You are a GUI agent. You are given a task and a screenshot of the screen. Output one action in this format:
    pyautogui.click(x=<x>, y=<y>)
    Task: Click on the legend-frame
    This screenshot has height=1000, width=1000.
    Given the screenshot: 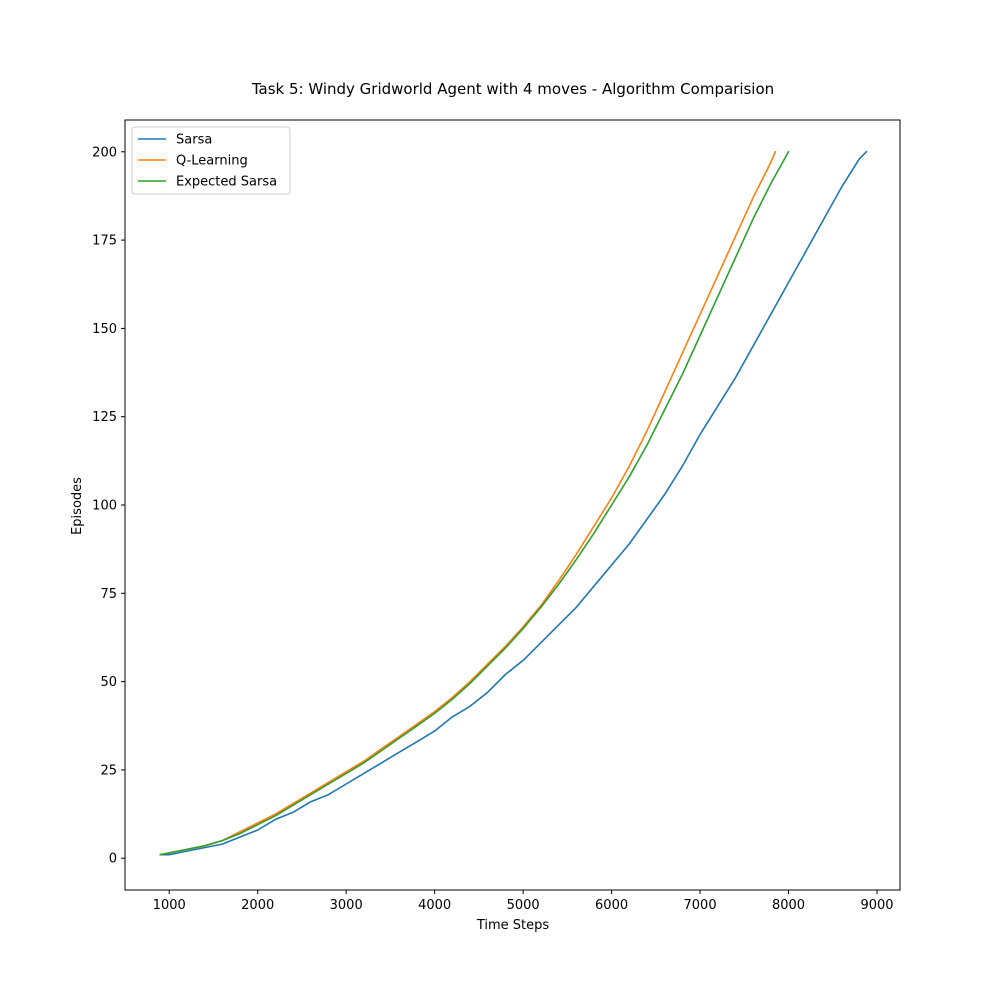 What is the action you would take?
    pyautogui.click(x=211, y=160)
    